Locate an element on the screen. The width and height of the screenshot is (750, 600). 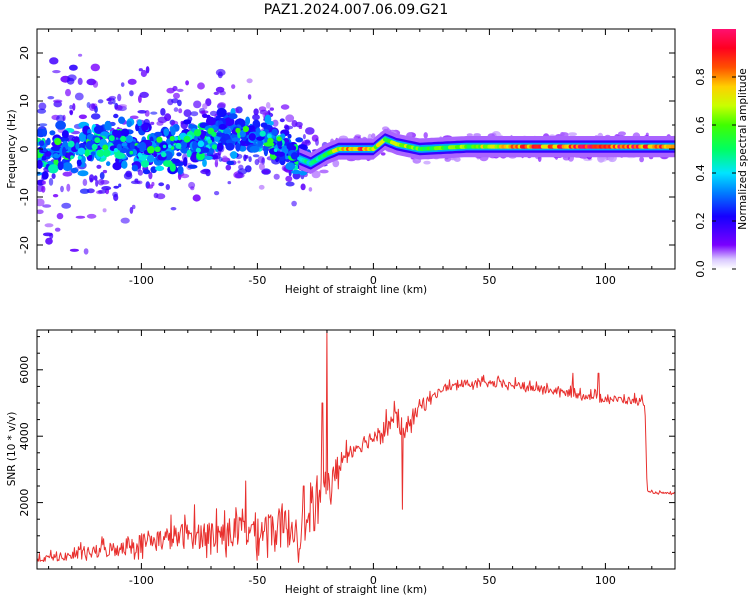
x-tick-label: 100 is located at coordinates (605, 280).